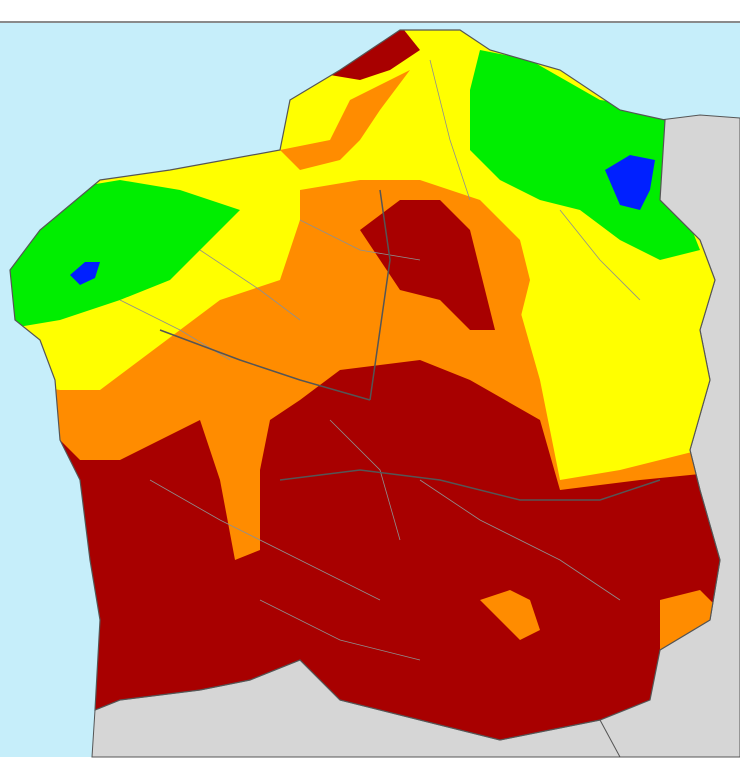 This screenshot has width=740, height=781. I want to click on zone-green-east, so click(585, 155).